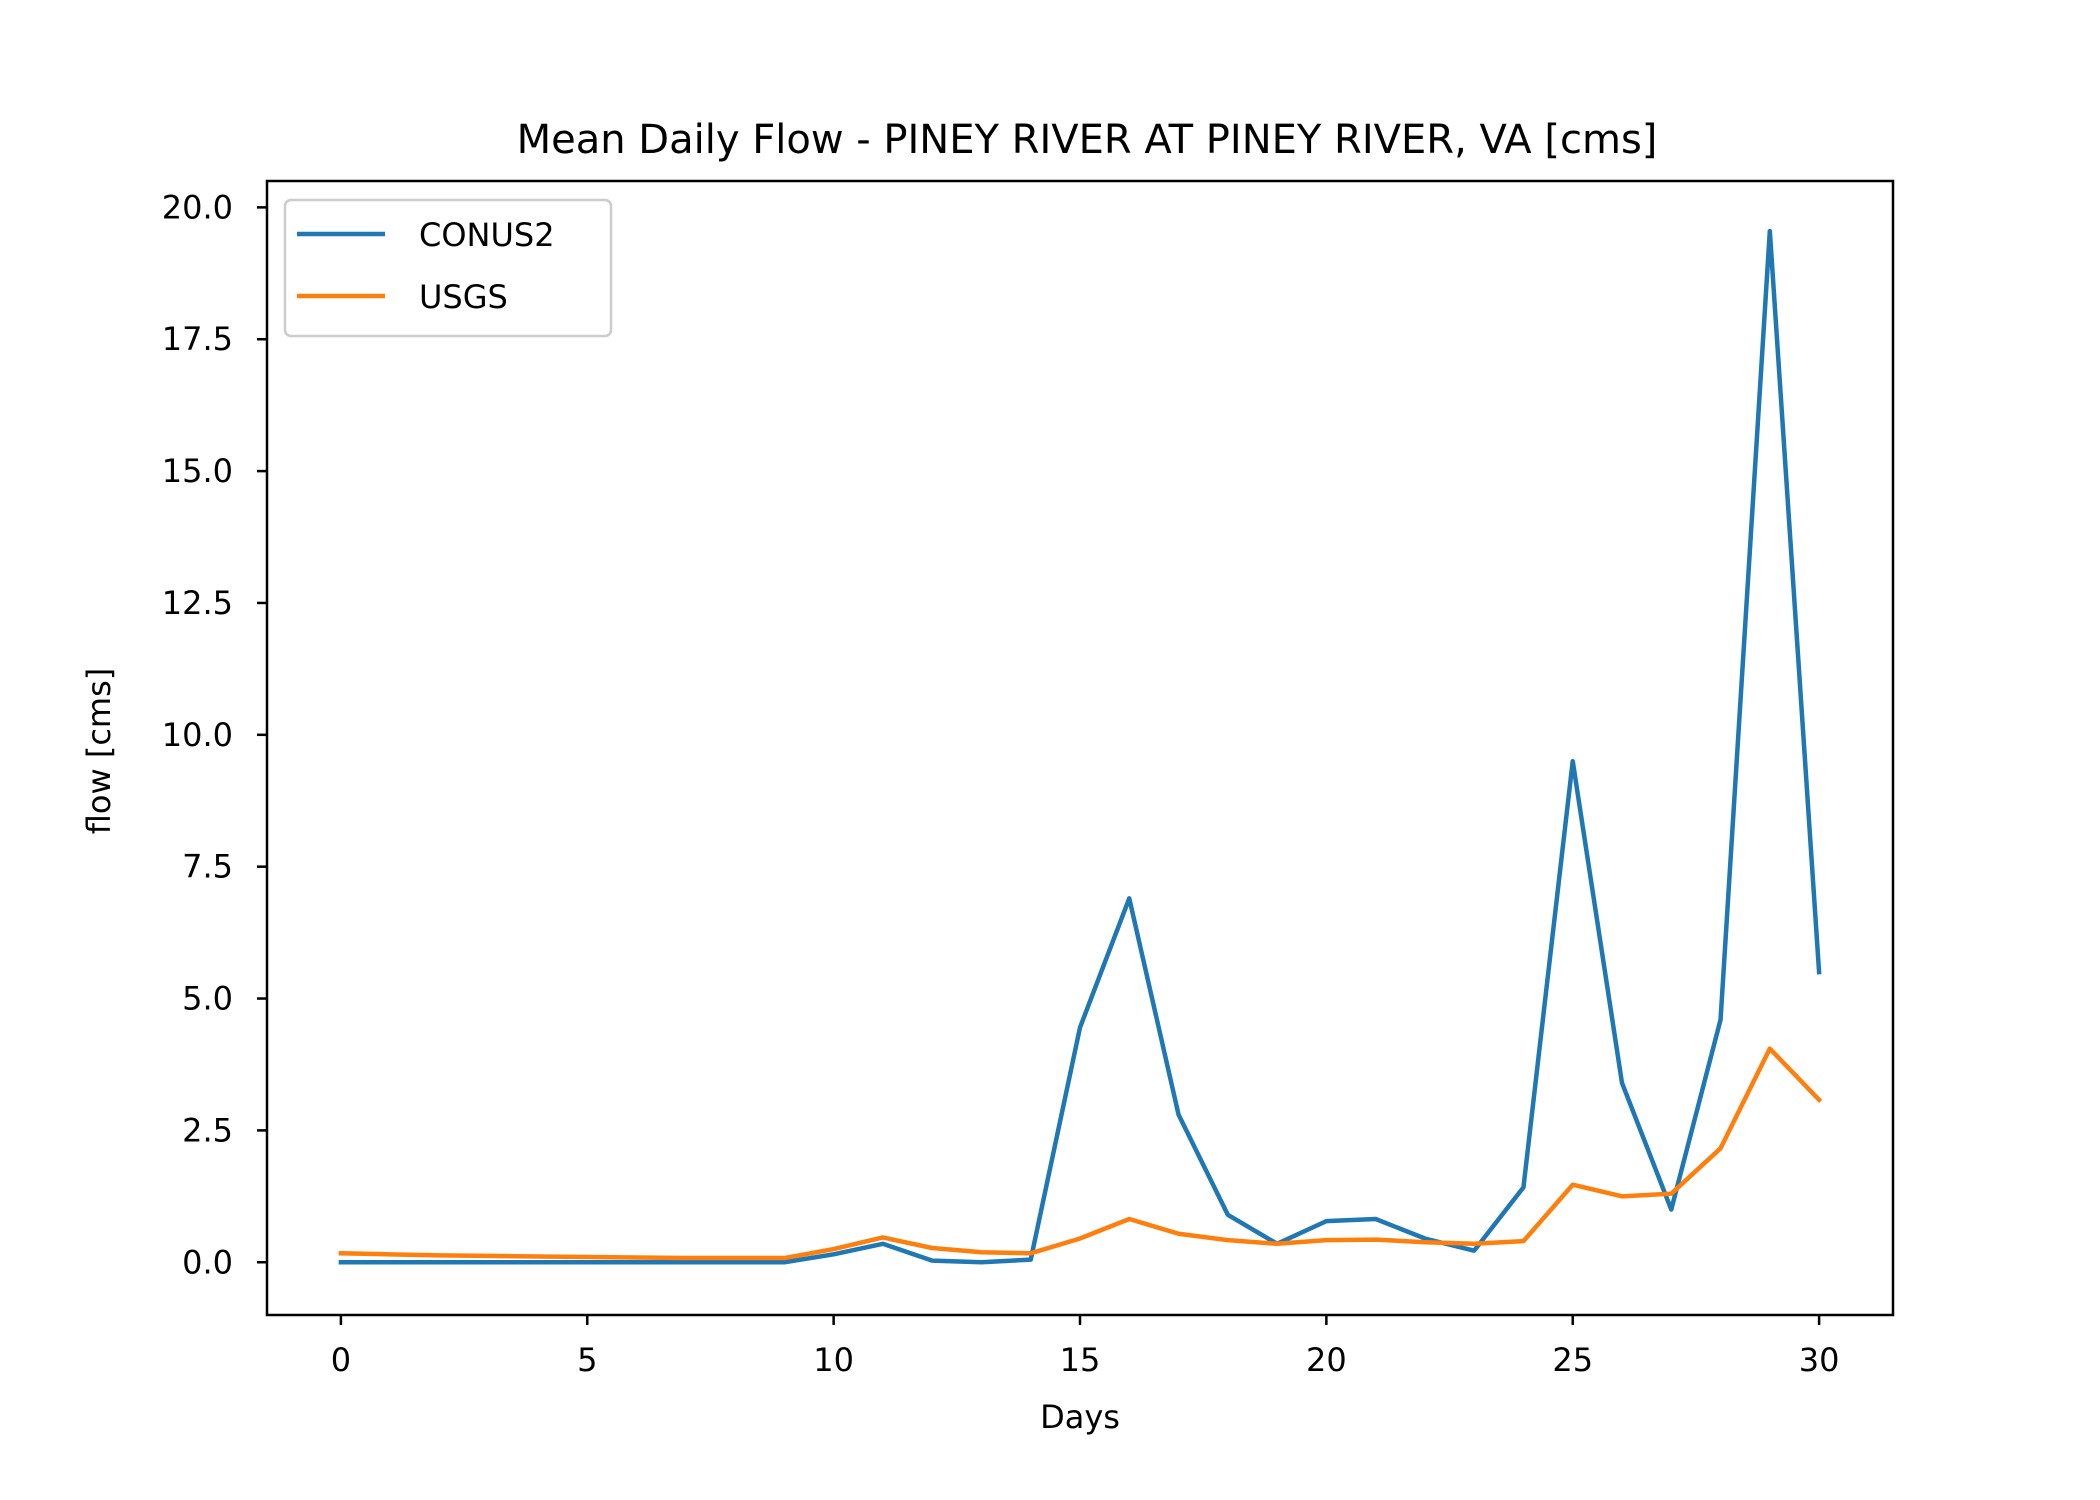 This screenshot has height=1500, width=2100. I want to click on y-tick-label: 15.0, so click(197, 471).